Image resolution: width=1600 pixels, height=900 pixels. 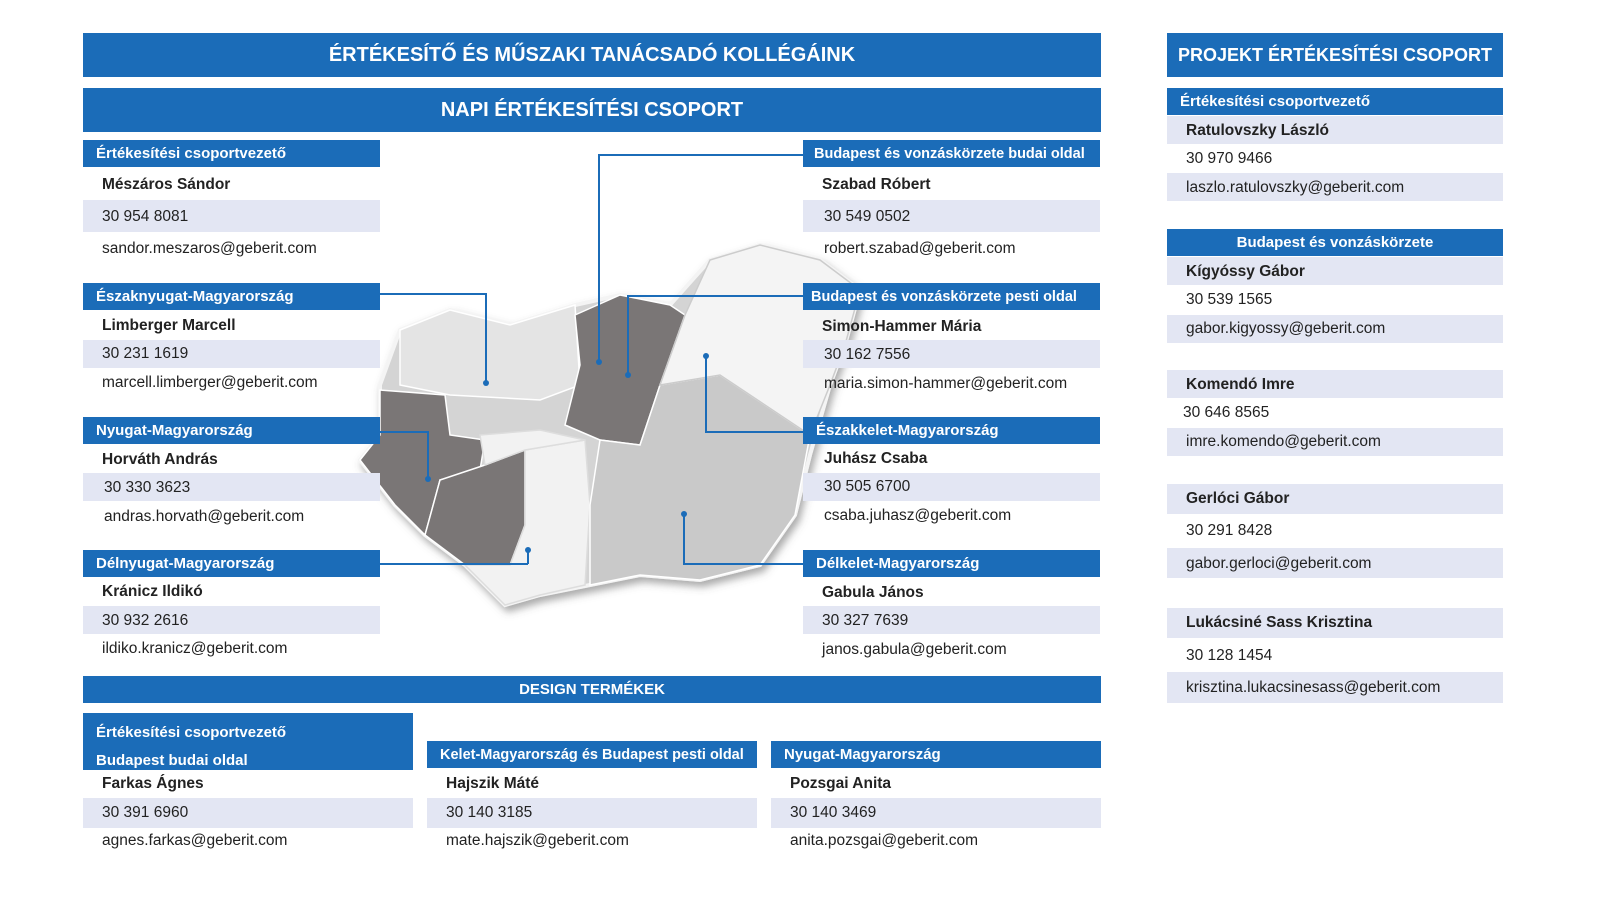 I want to click on map-region-southwest-light, so click(x=527, y=522).